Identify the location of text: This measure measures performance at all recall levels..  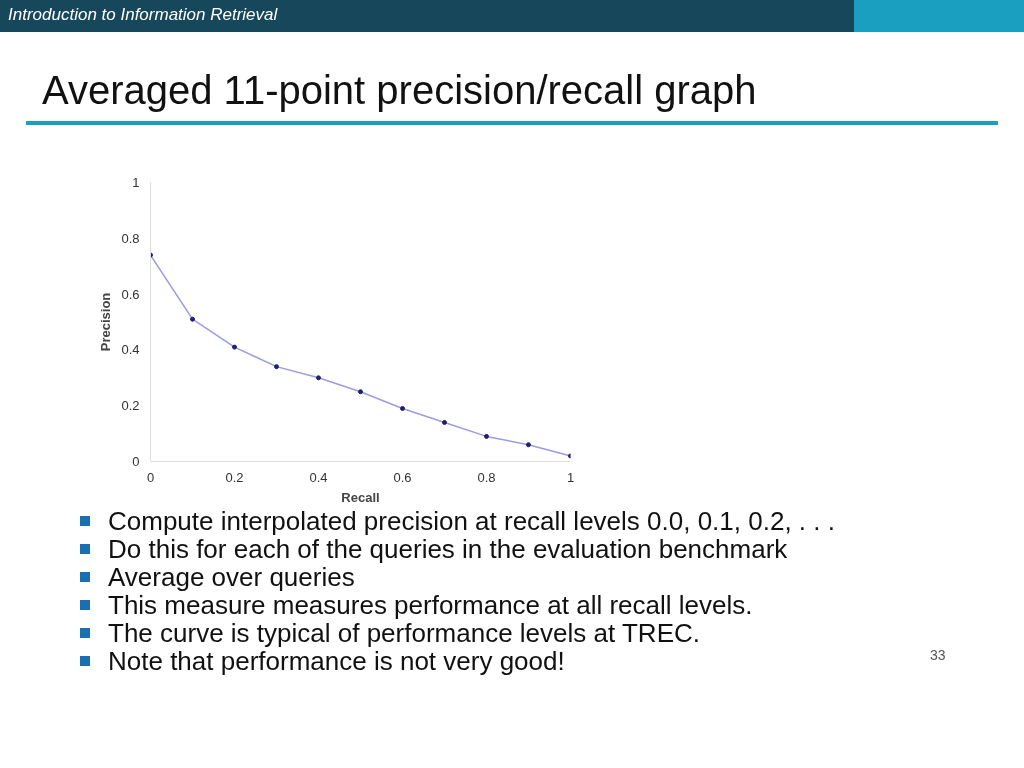
(430, 605).